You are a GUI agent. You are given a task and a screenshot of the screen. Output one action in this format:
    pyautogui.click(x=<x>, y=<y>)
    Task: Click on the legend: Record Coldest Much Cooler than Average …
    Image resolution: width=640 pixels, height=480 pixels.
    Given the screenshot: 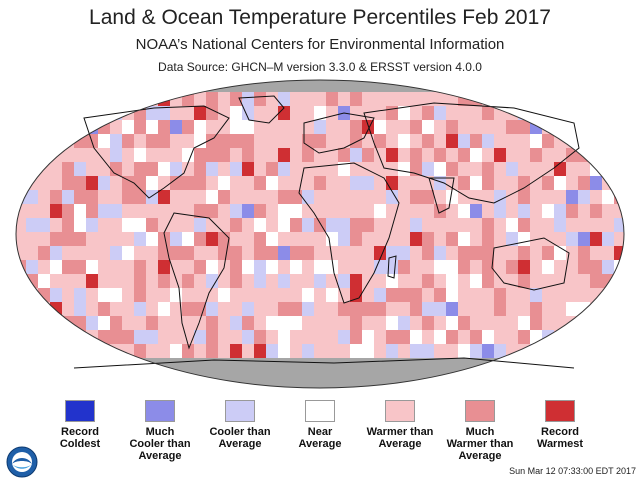 What is the action you would take?
    pyautogui.click(x=320, y=431)
    